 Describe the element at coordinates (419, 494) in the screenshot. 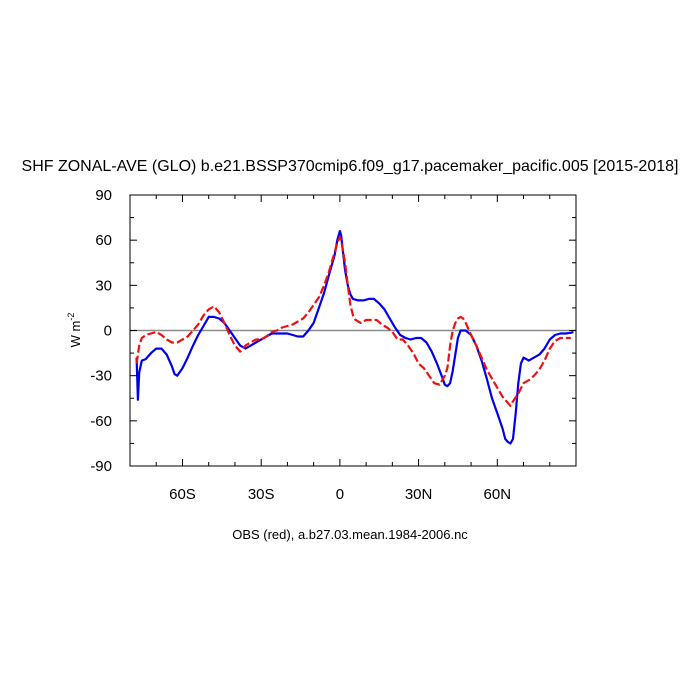

I see `x-tick-label-3: 30N` at that location.